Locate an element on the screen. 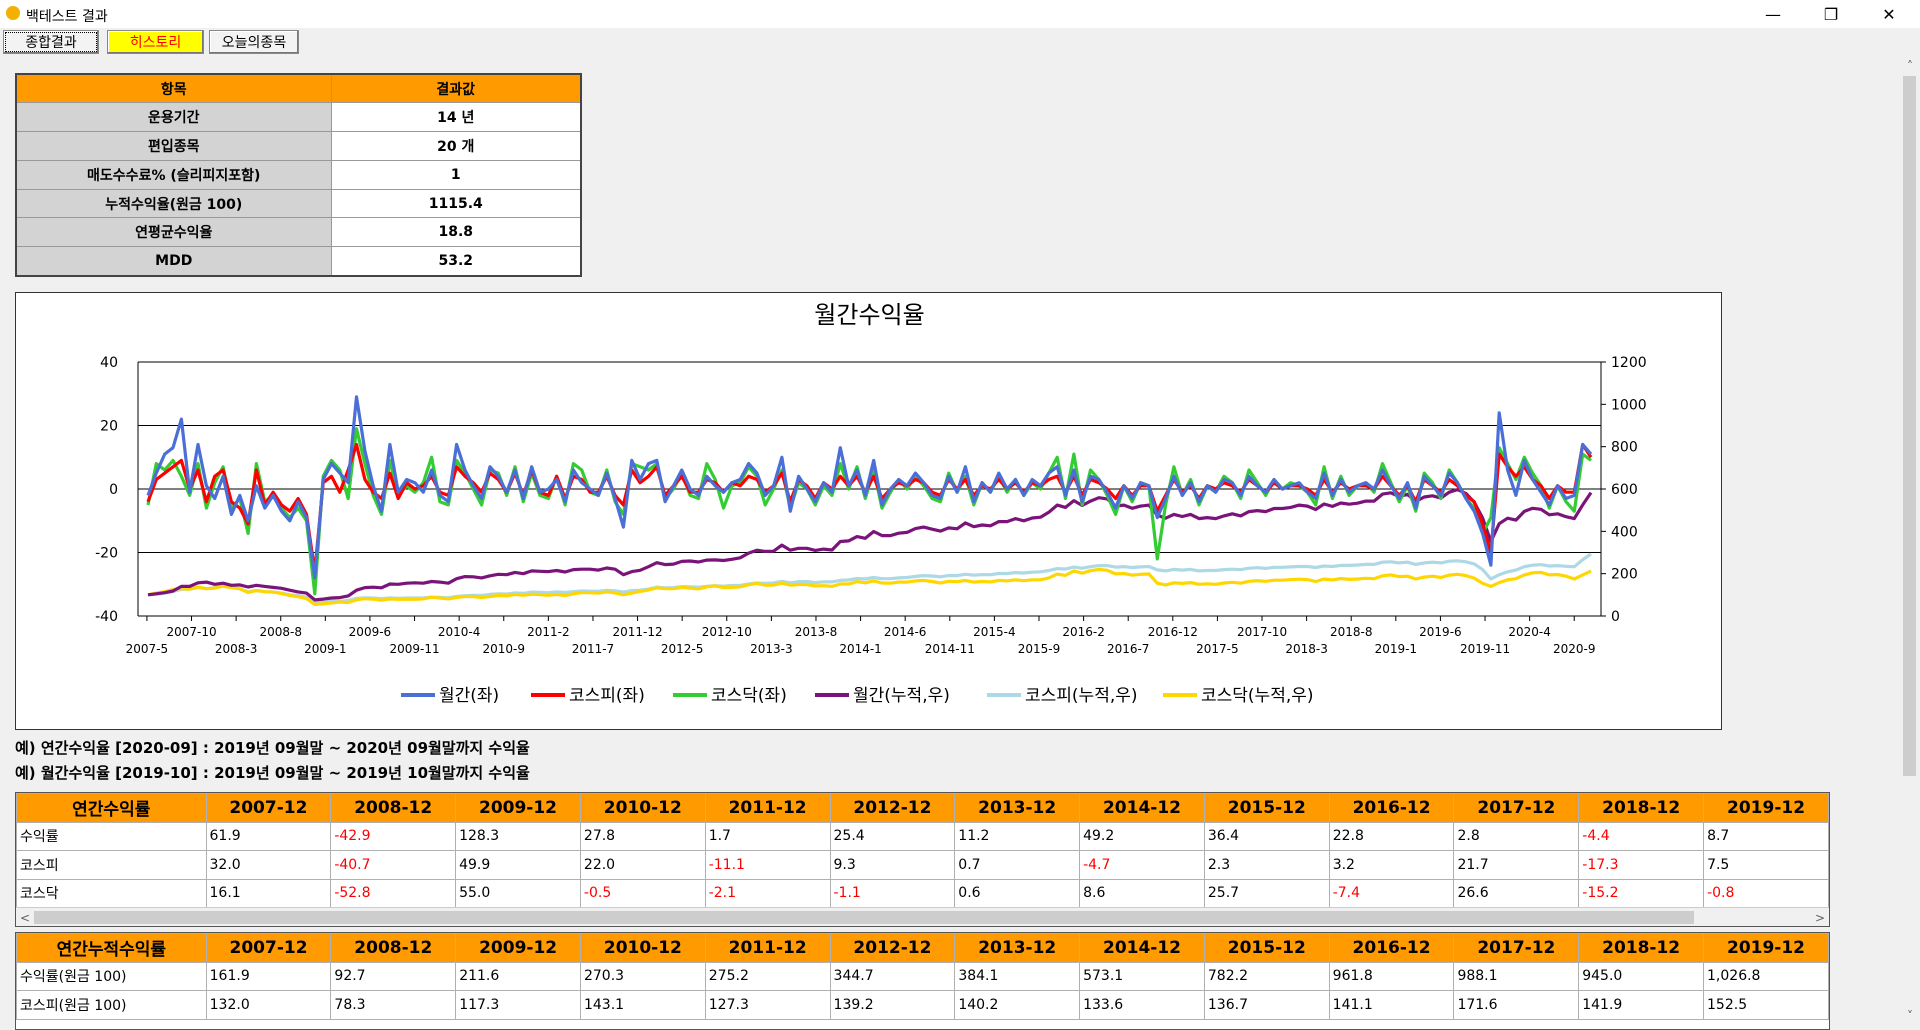 The width and height of the screenshot is (1920, 1030). table-cell: 384.1 is located at coordinates (1017, 976).